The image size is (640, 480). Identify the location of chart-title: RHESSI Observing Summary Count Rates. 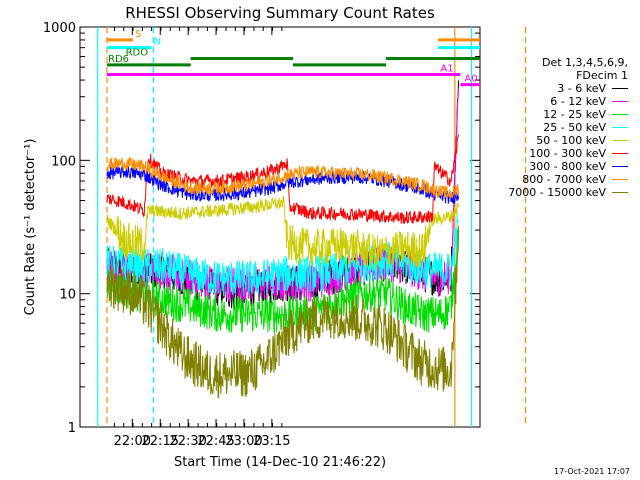
(280, 13).